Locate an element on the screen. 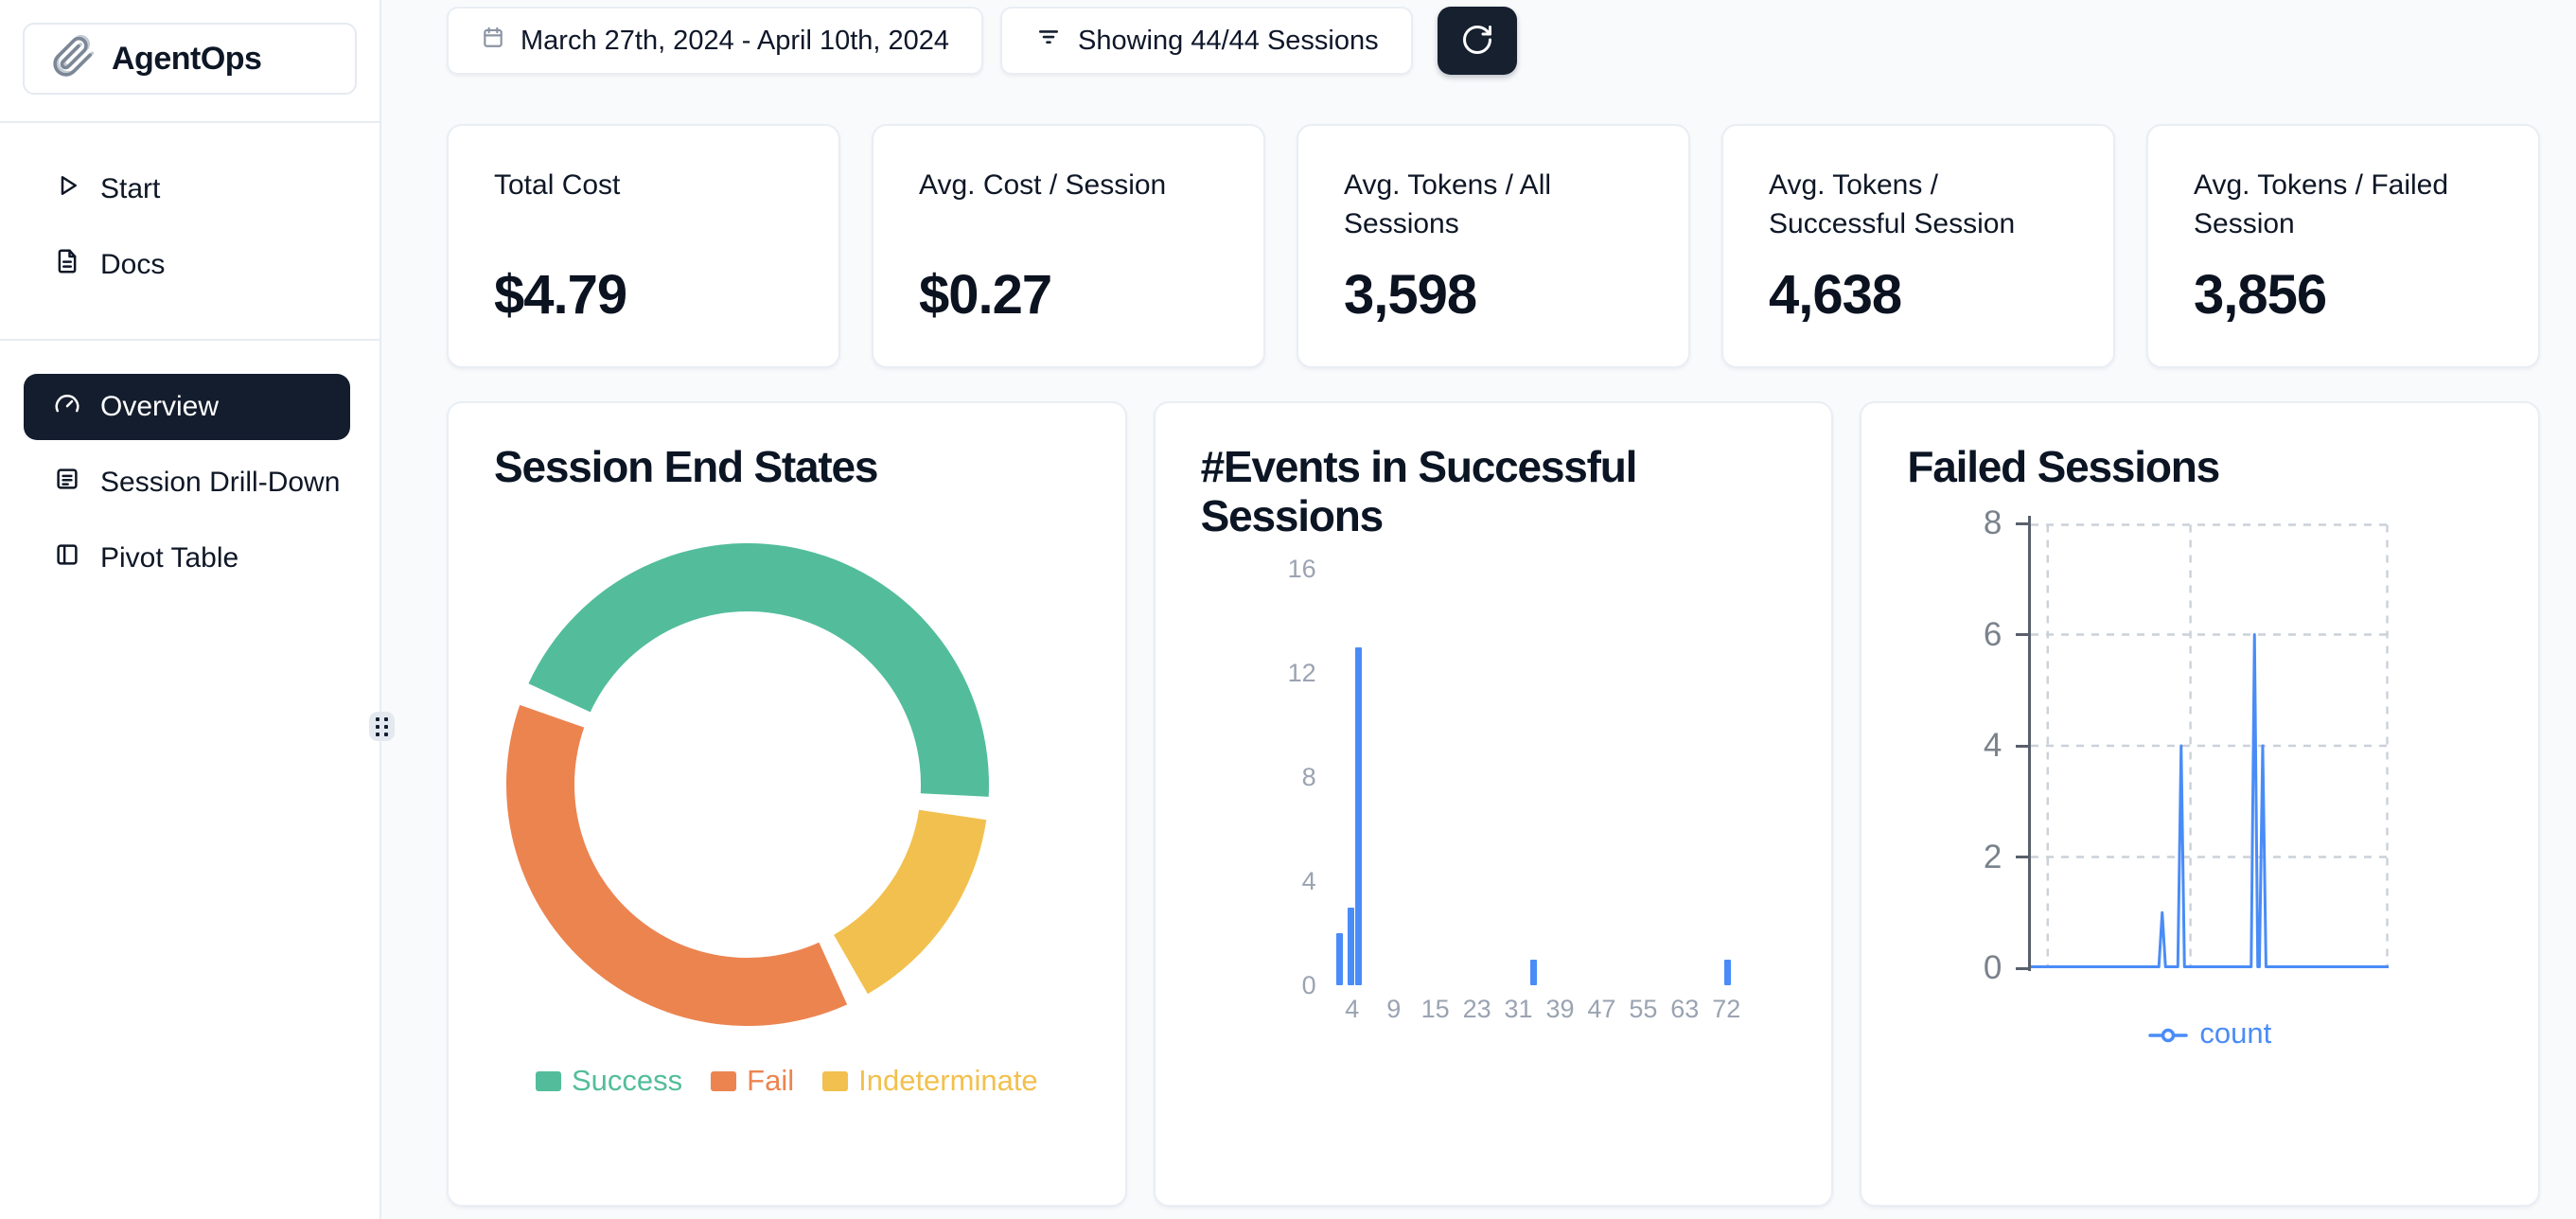 The height and width of the screenshot is (1219, 2576). x-axis-tick-label: 31 is located at coordinates (1518, 1009).